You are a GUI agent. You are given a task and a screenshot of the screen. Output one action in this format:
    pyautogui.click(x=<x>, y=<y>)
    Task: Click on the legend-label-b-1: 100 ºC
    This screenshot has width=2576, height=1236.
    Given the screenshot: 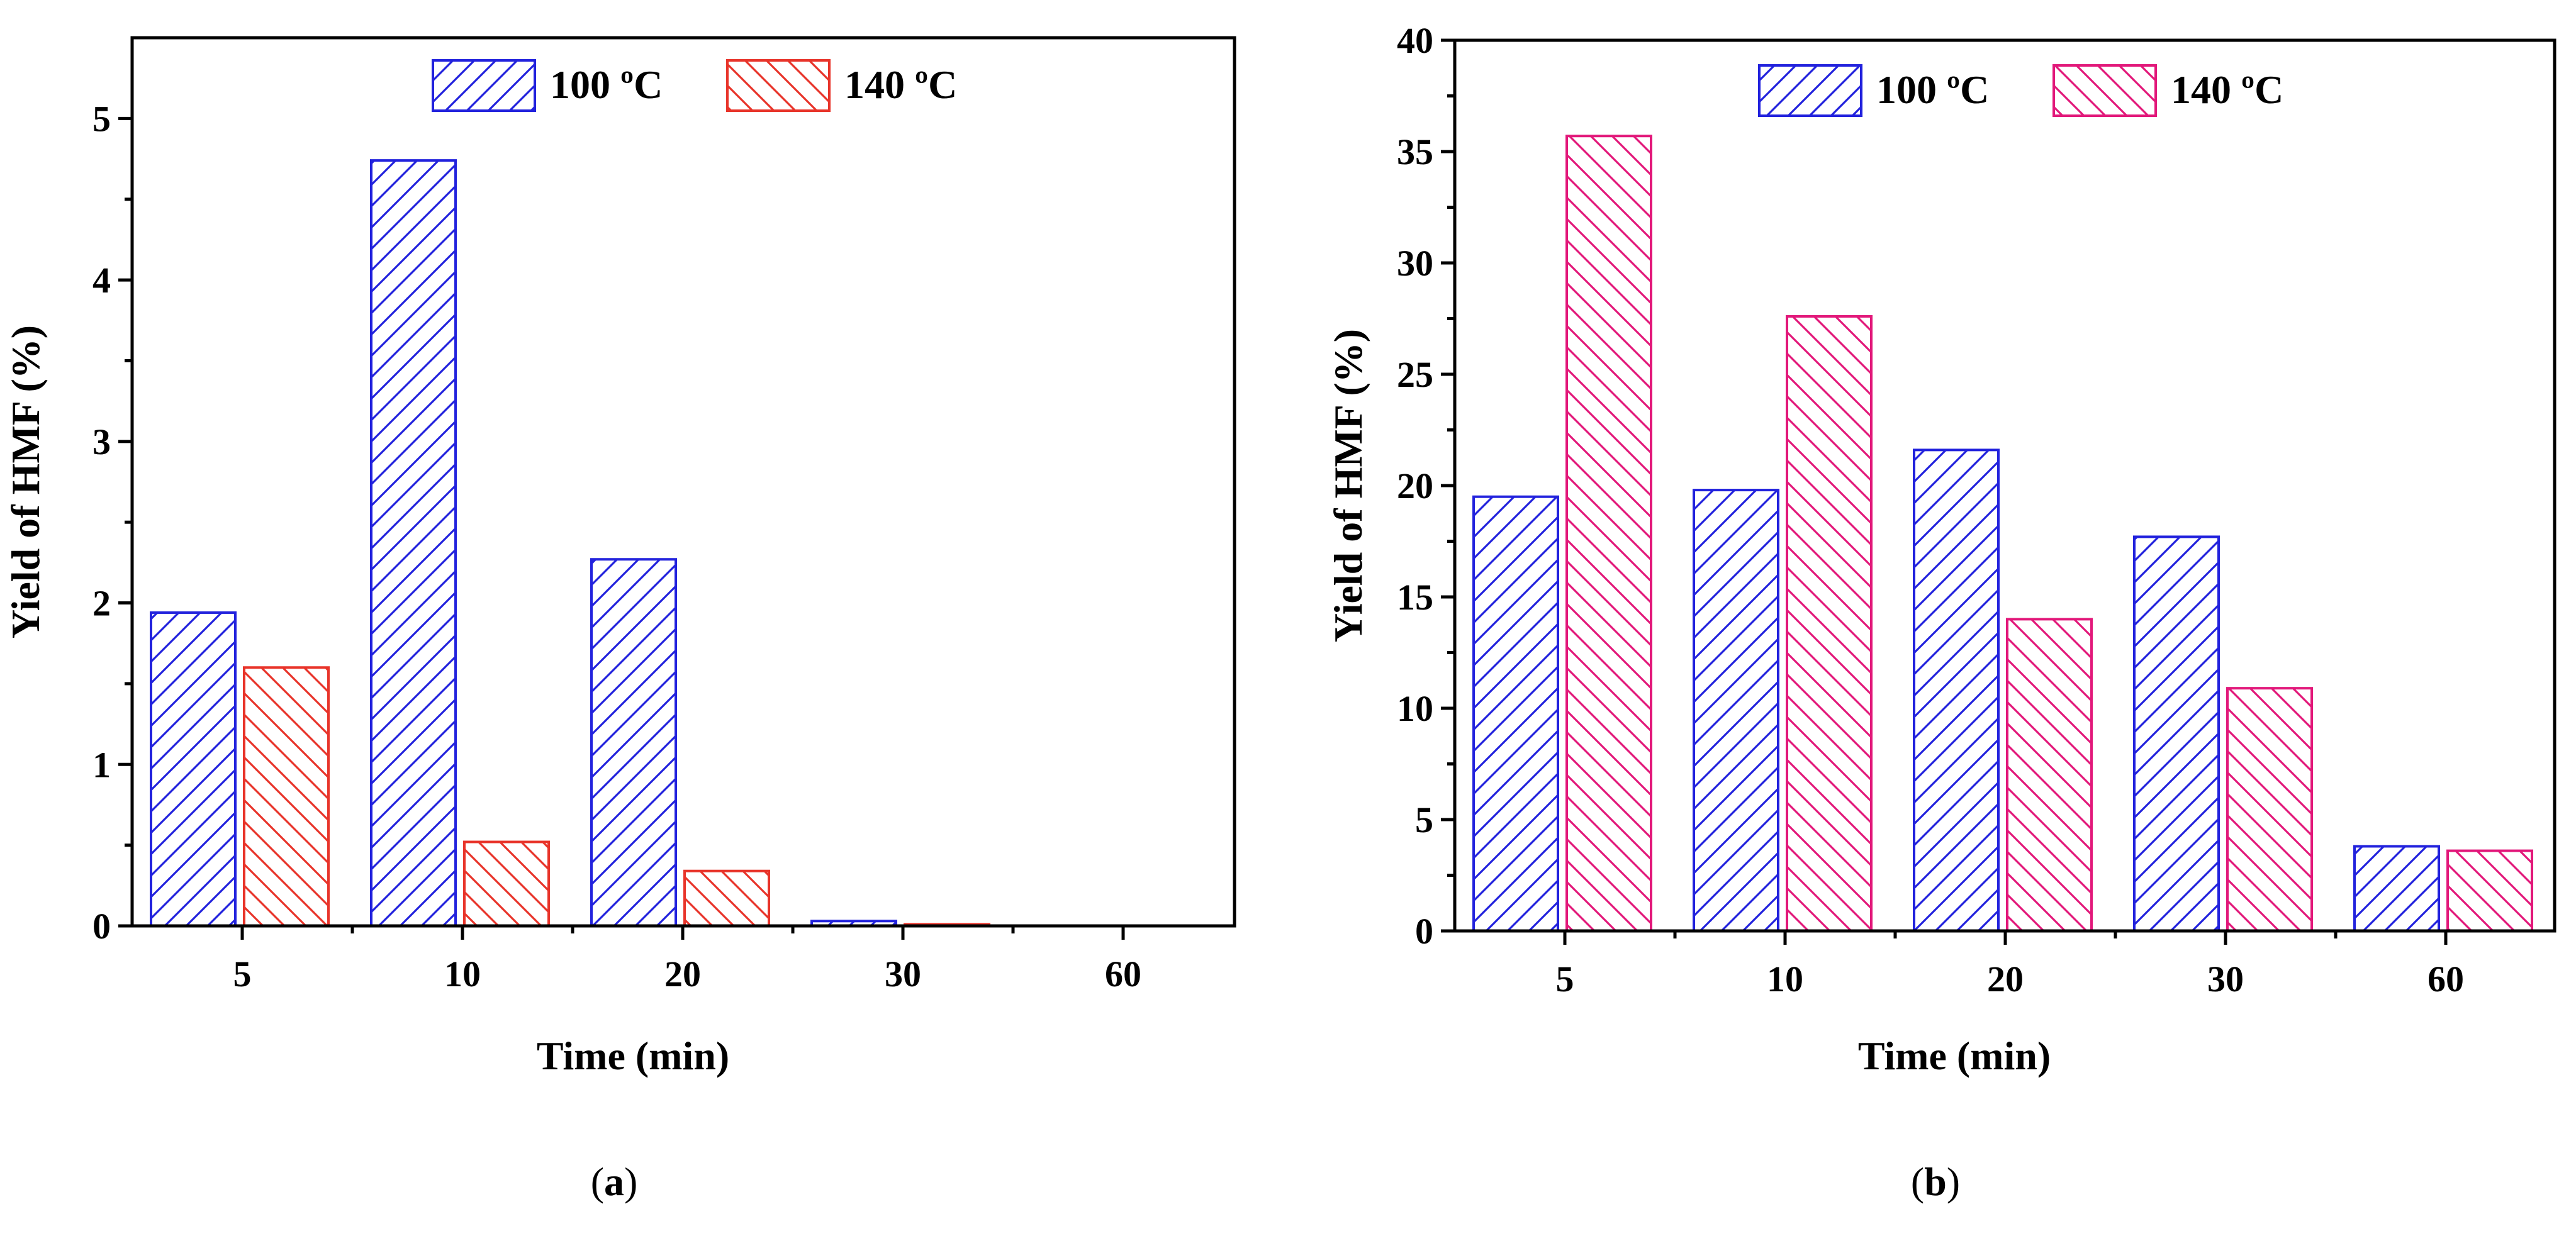 What is the action you would take?
    pyautogui.click(x=1932, y=89)
    